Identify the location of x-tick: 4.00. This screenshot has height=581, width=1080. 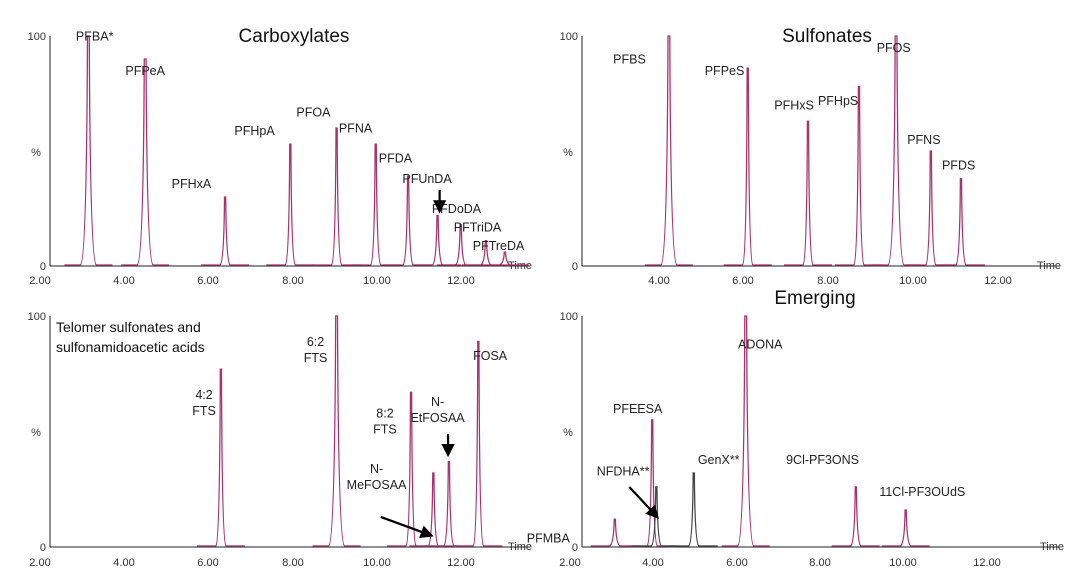
(123, 281).